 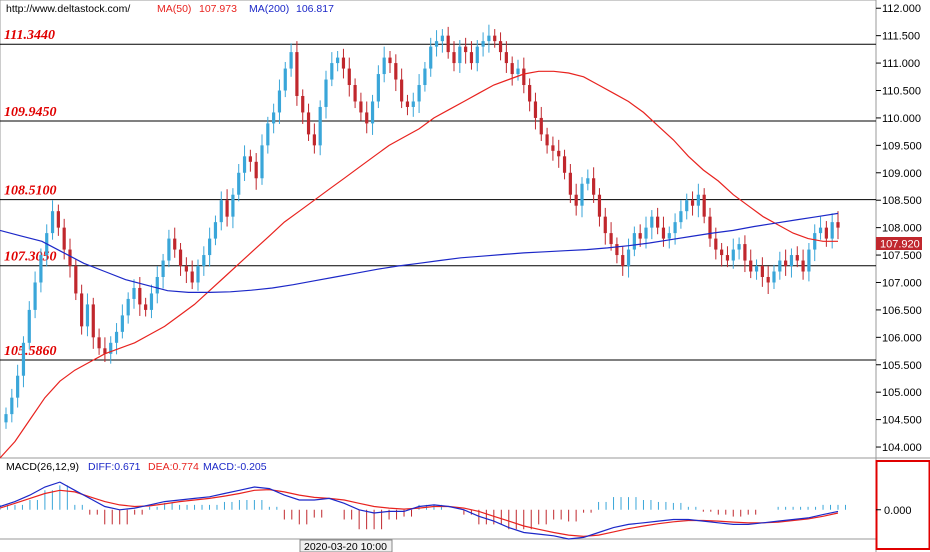 I want to click on macd-diff-label: DIFF:0.671, so click(x=114, y=467).